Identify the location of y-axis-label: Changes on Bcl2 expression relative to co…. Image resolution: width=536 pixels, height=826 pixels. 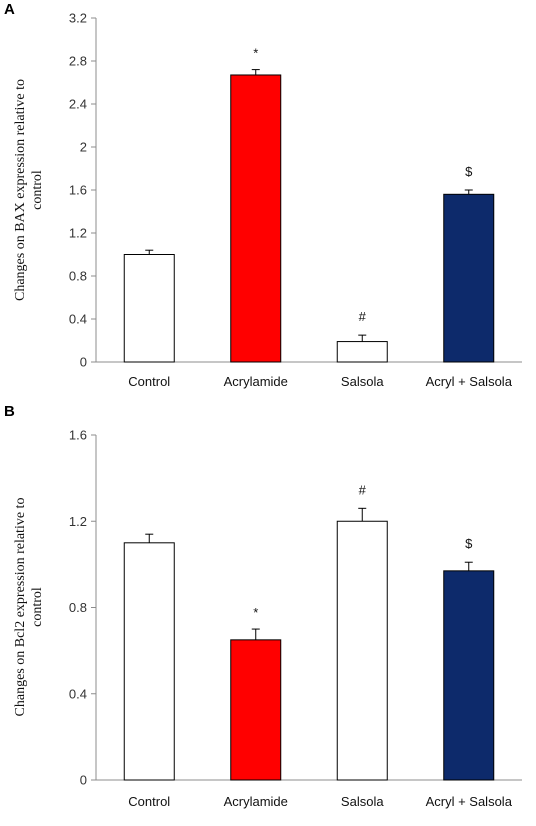
(29, 607).